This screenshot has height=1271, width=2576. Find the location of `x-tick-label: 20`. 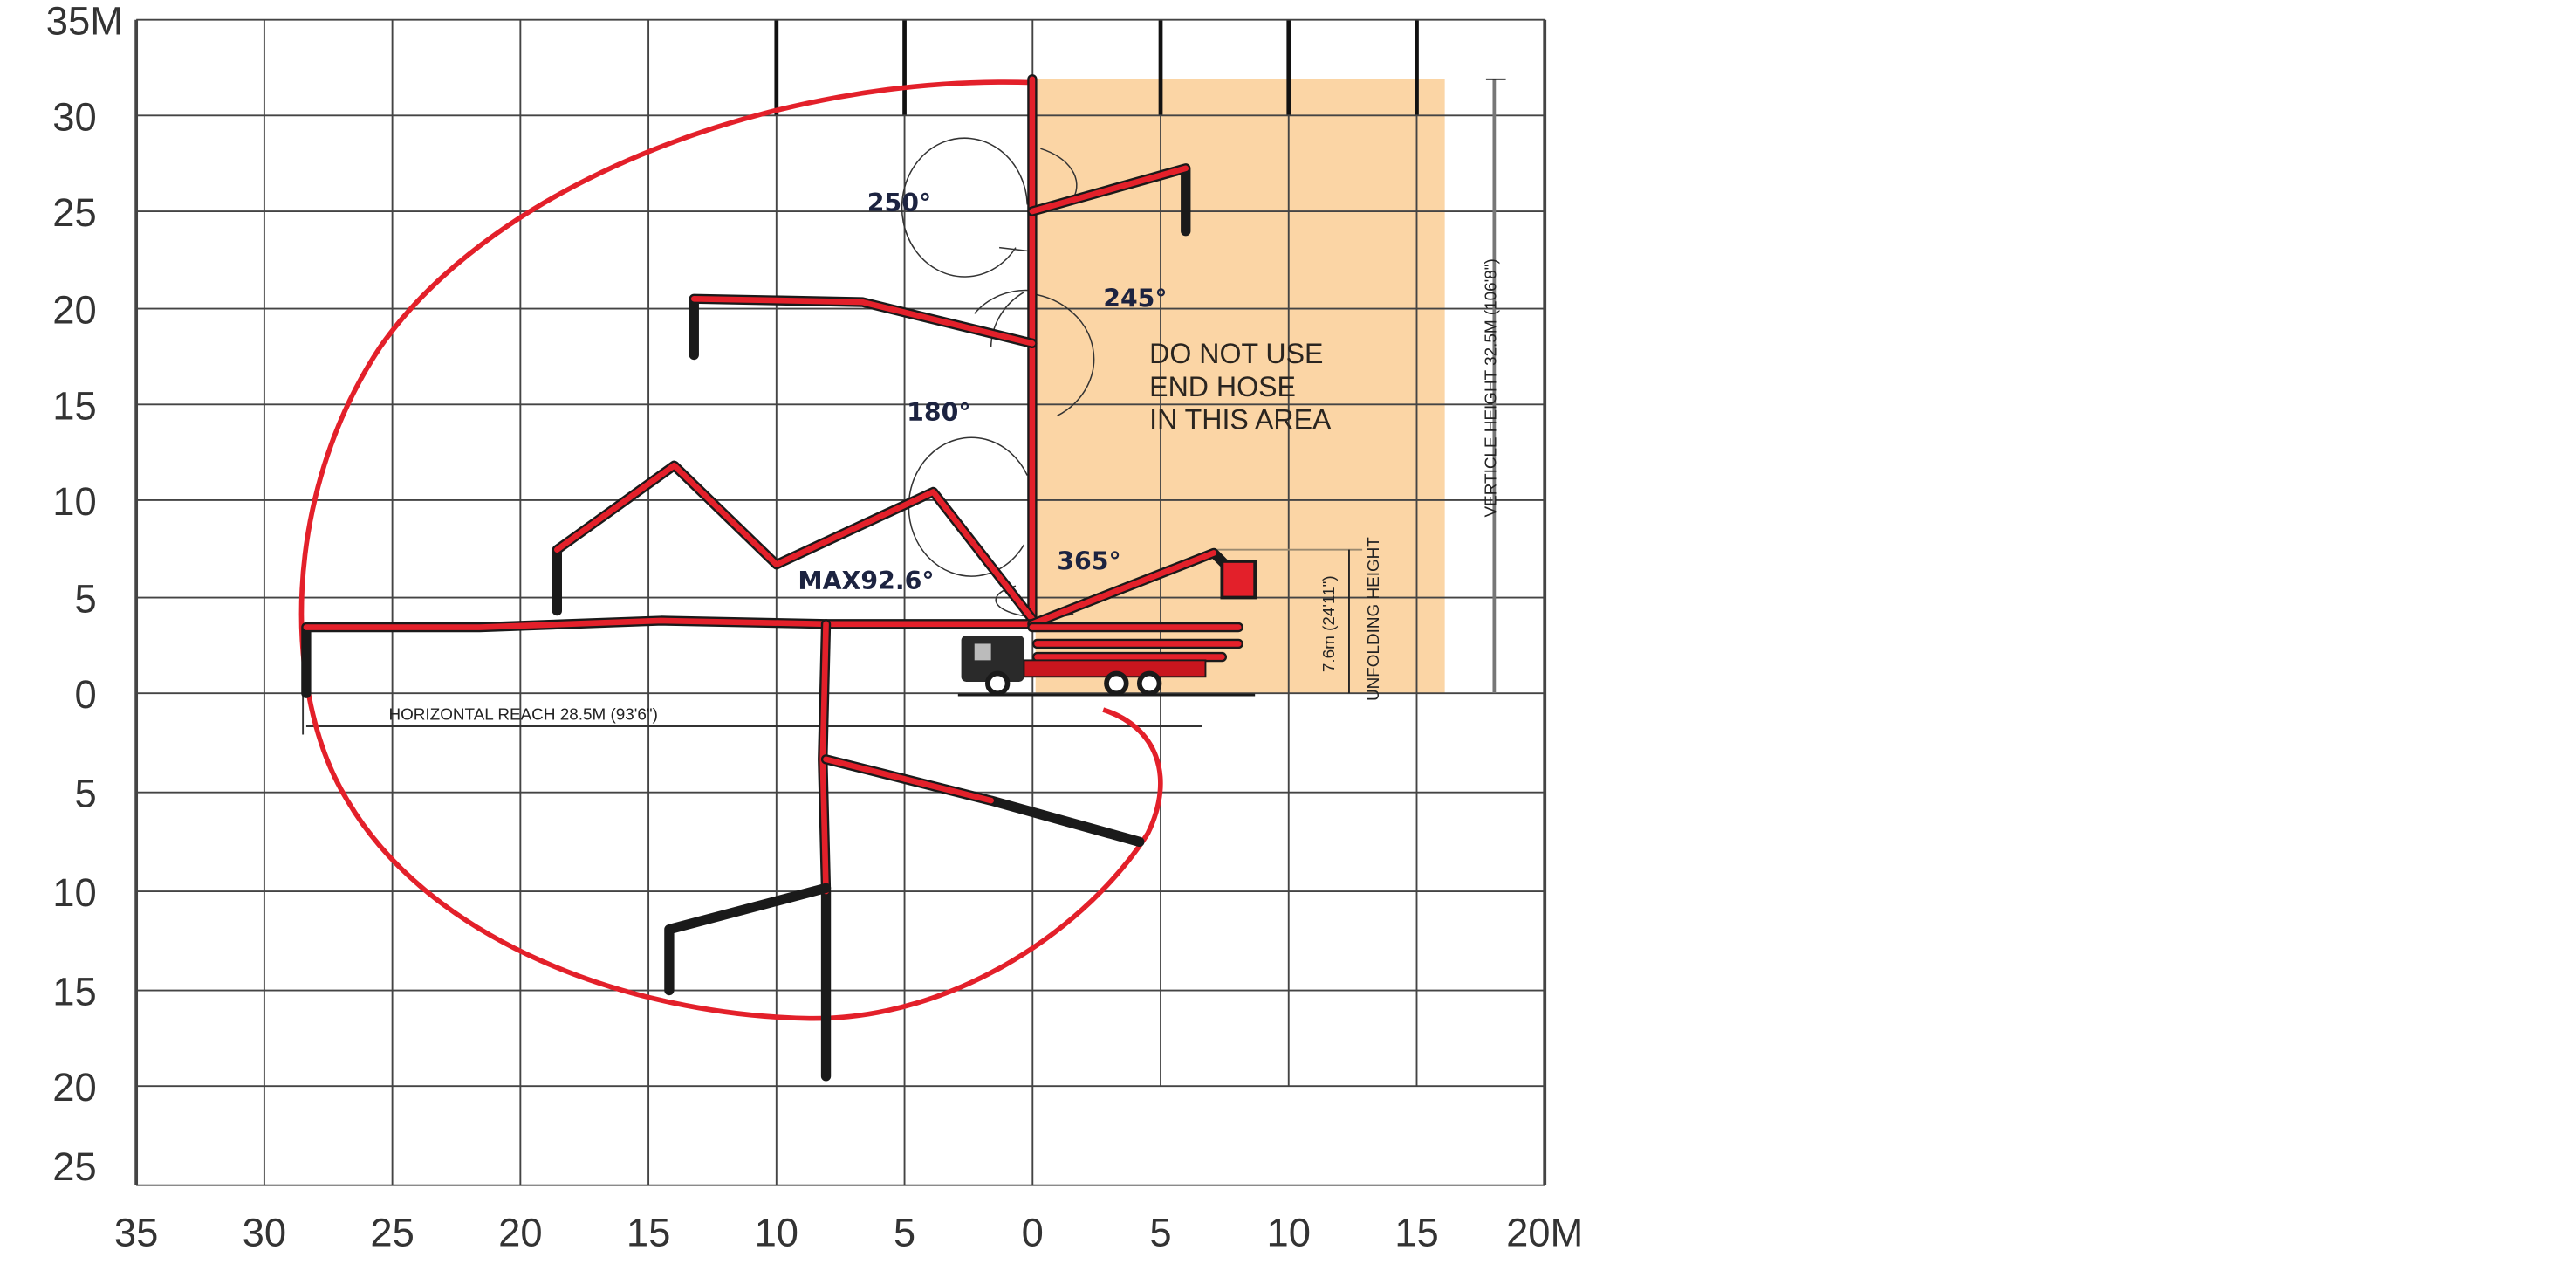

x-tick-label: 20 is located at coordinates (520, 1233).